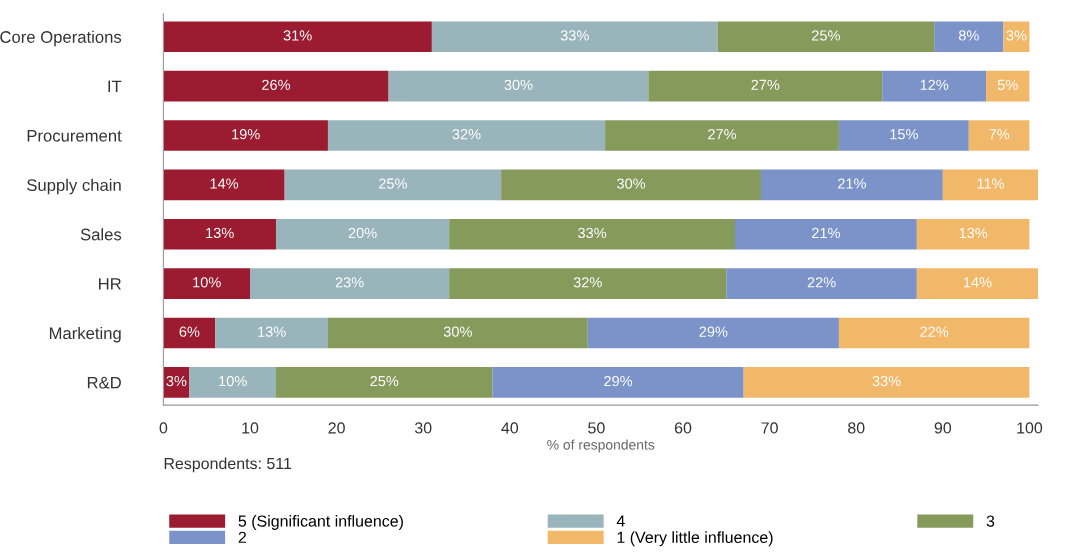  I want to click on x-tick-label: 80, so click(856, 428).